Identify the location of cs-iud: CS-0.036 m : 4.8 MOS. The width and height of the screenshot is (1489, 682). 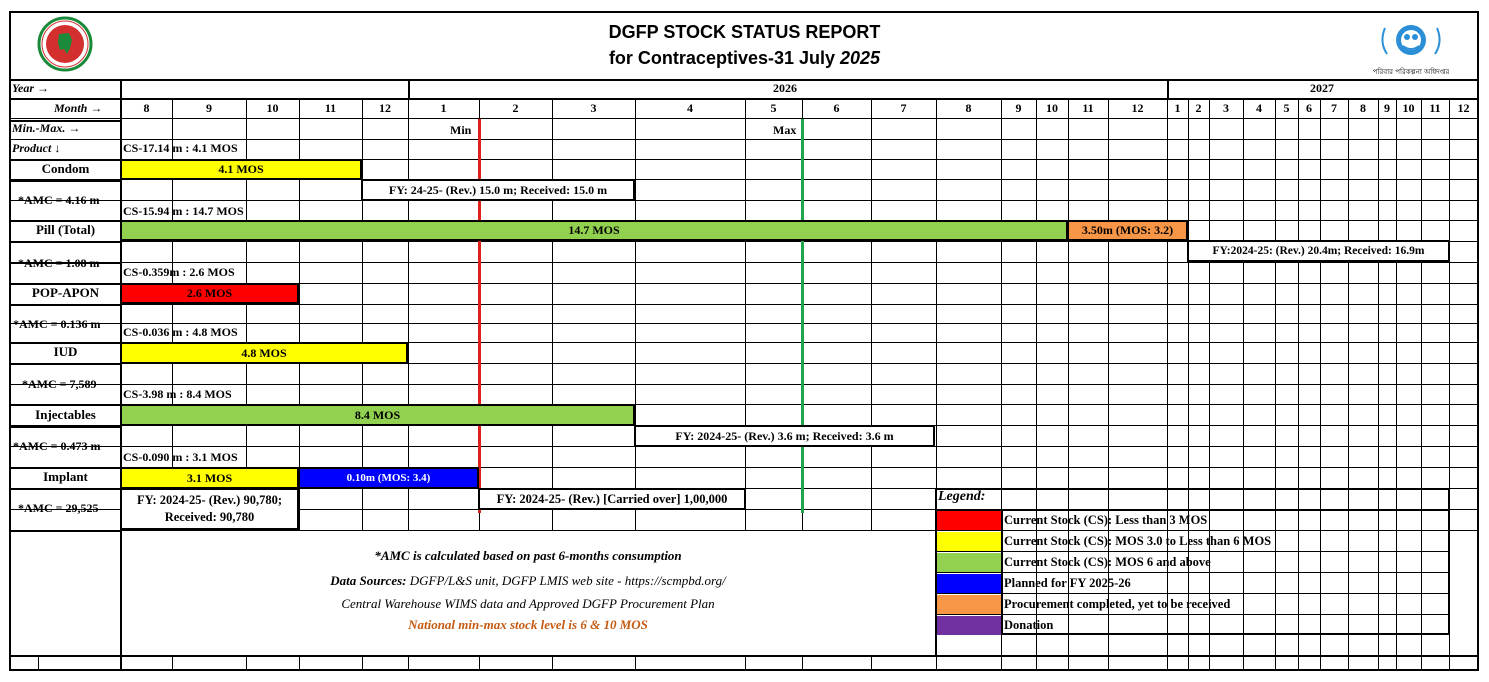
(180, 332).